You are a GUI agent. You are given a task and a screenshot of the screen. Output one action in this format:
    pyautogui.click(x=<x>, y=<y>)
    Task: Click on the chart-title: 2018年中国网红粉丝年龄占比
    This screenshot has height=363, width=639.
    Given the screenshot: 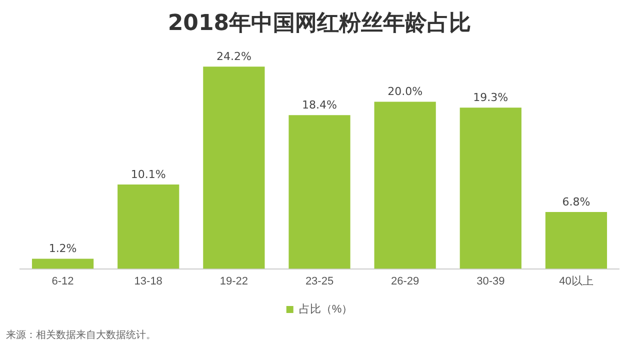 What is the action you would take?
    pyautogui.click(x=319, y=24)
    